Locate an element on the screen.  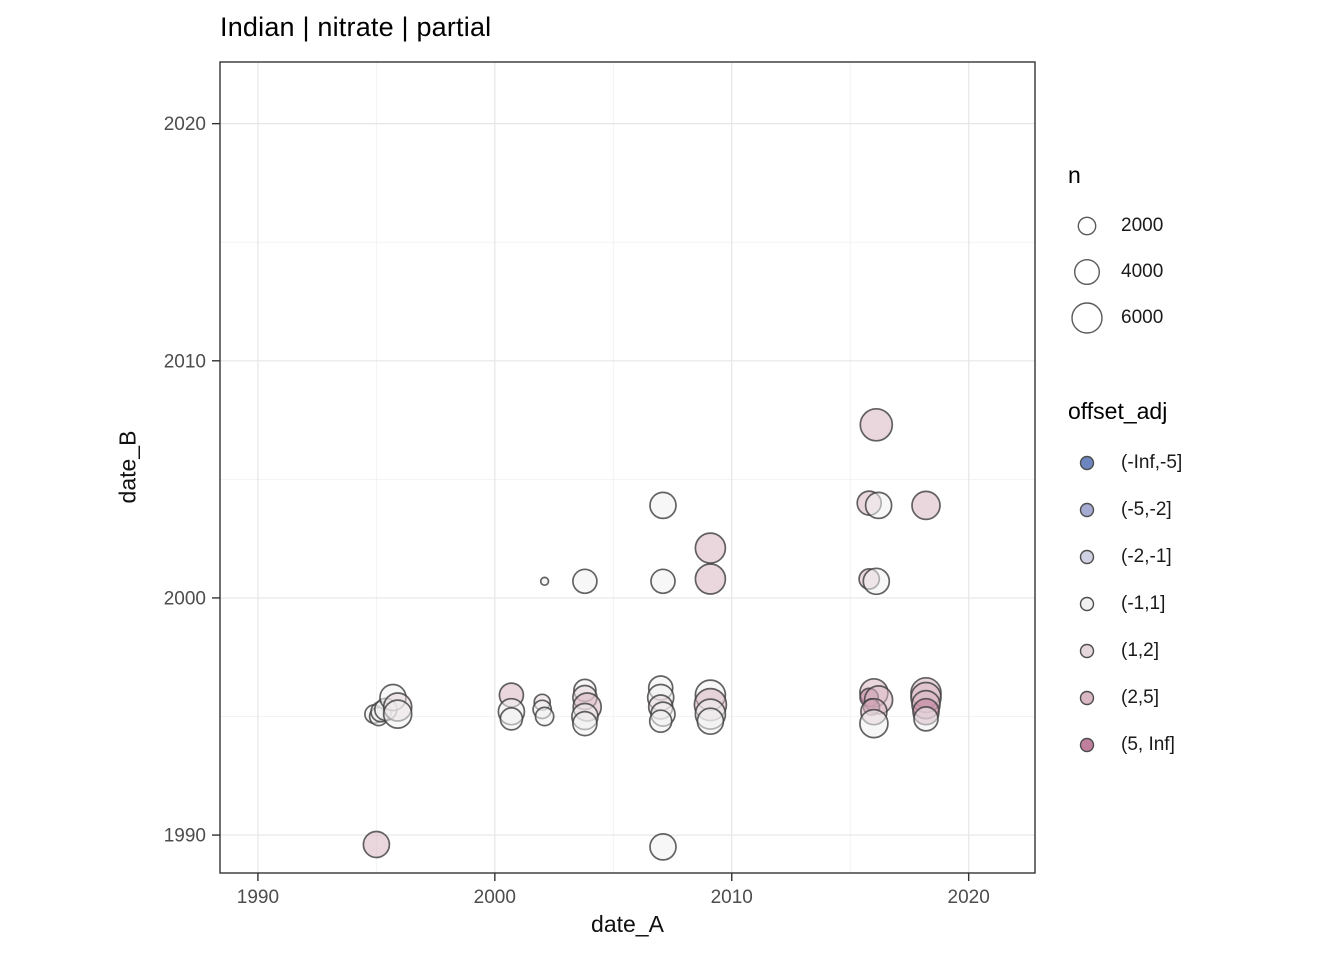
legend-n-entry-6000-key-icon is located at coordinates (1087, 318).